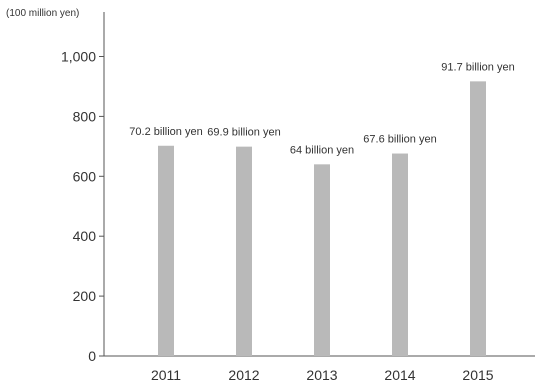  Describe the element at coordinates (166, 375) in the screenshot. I see `x-tick-label: 2011` at that location.